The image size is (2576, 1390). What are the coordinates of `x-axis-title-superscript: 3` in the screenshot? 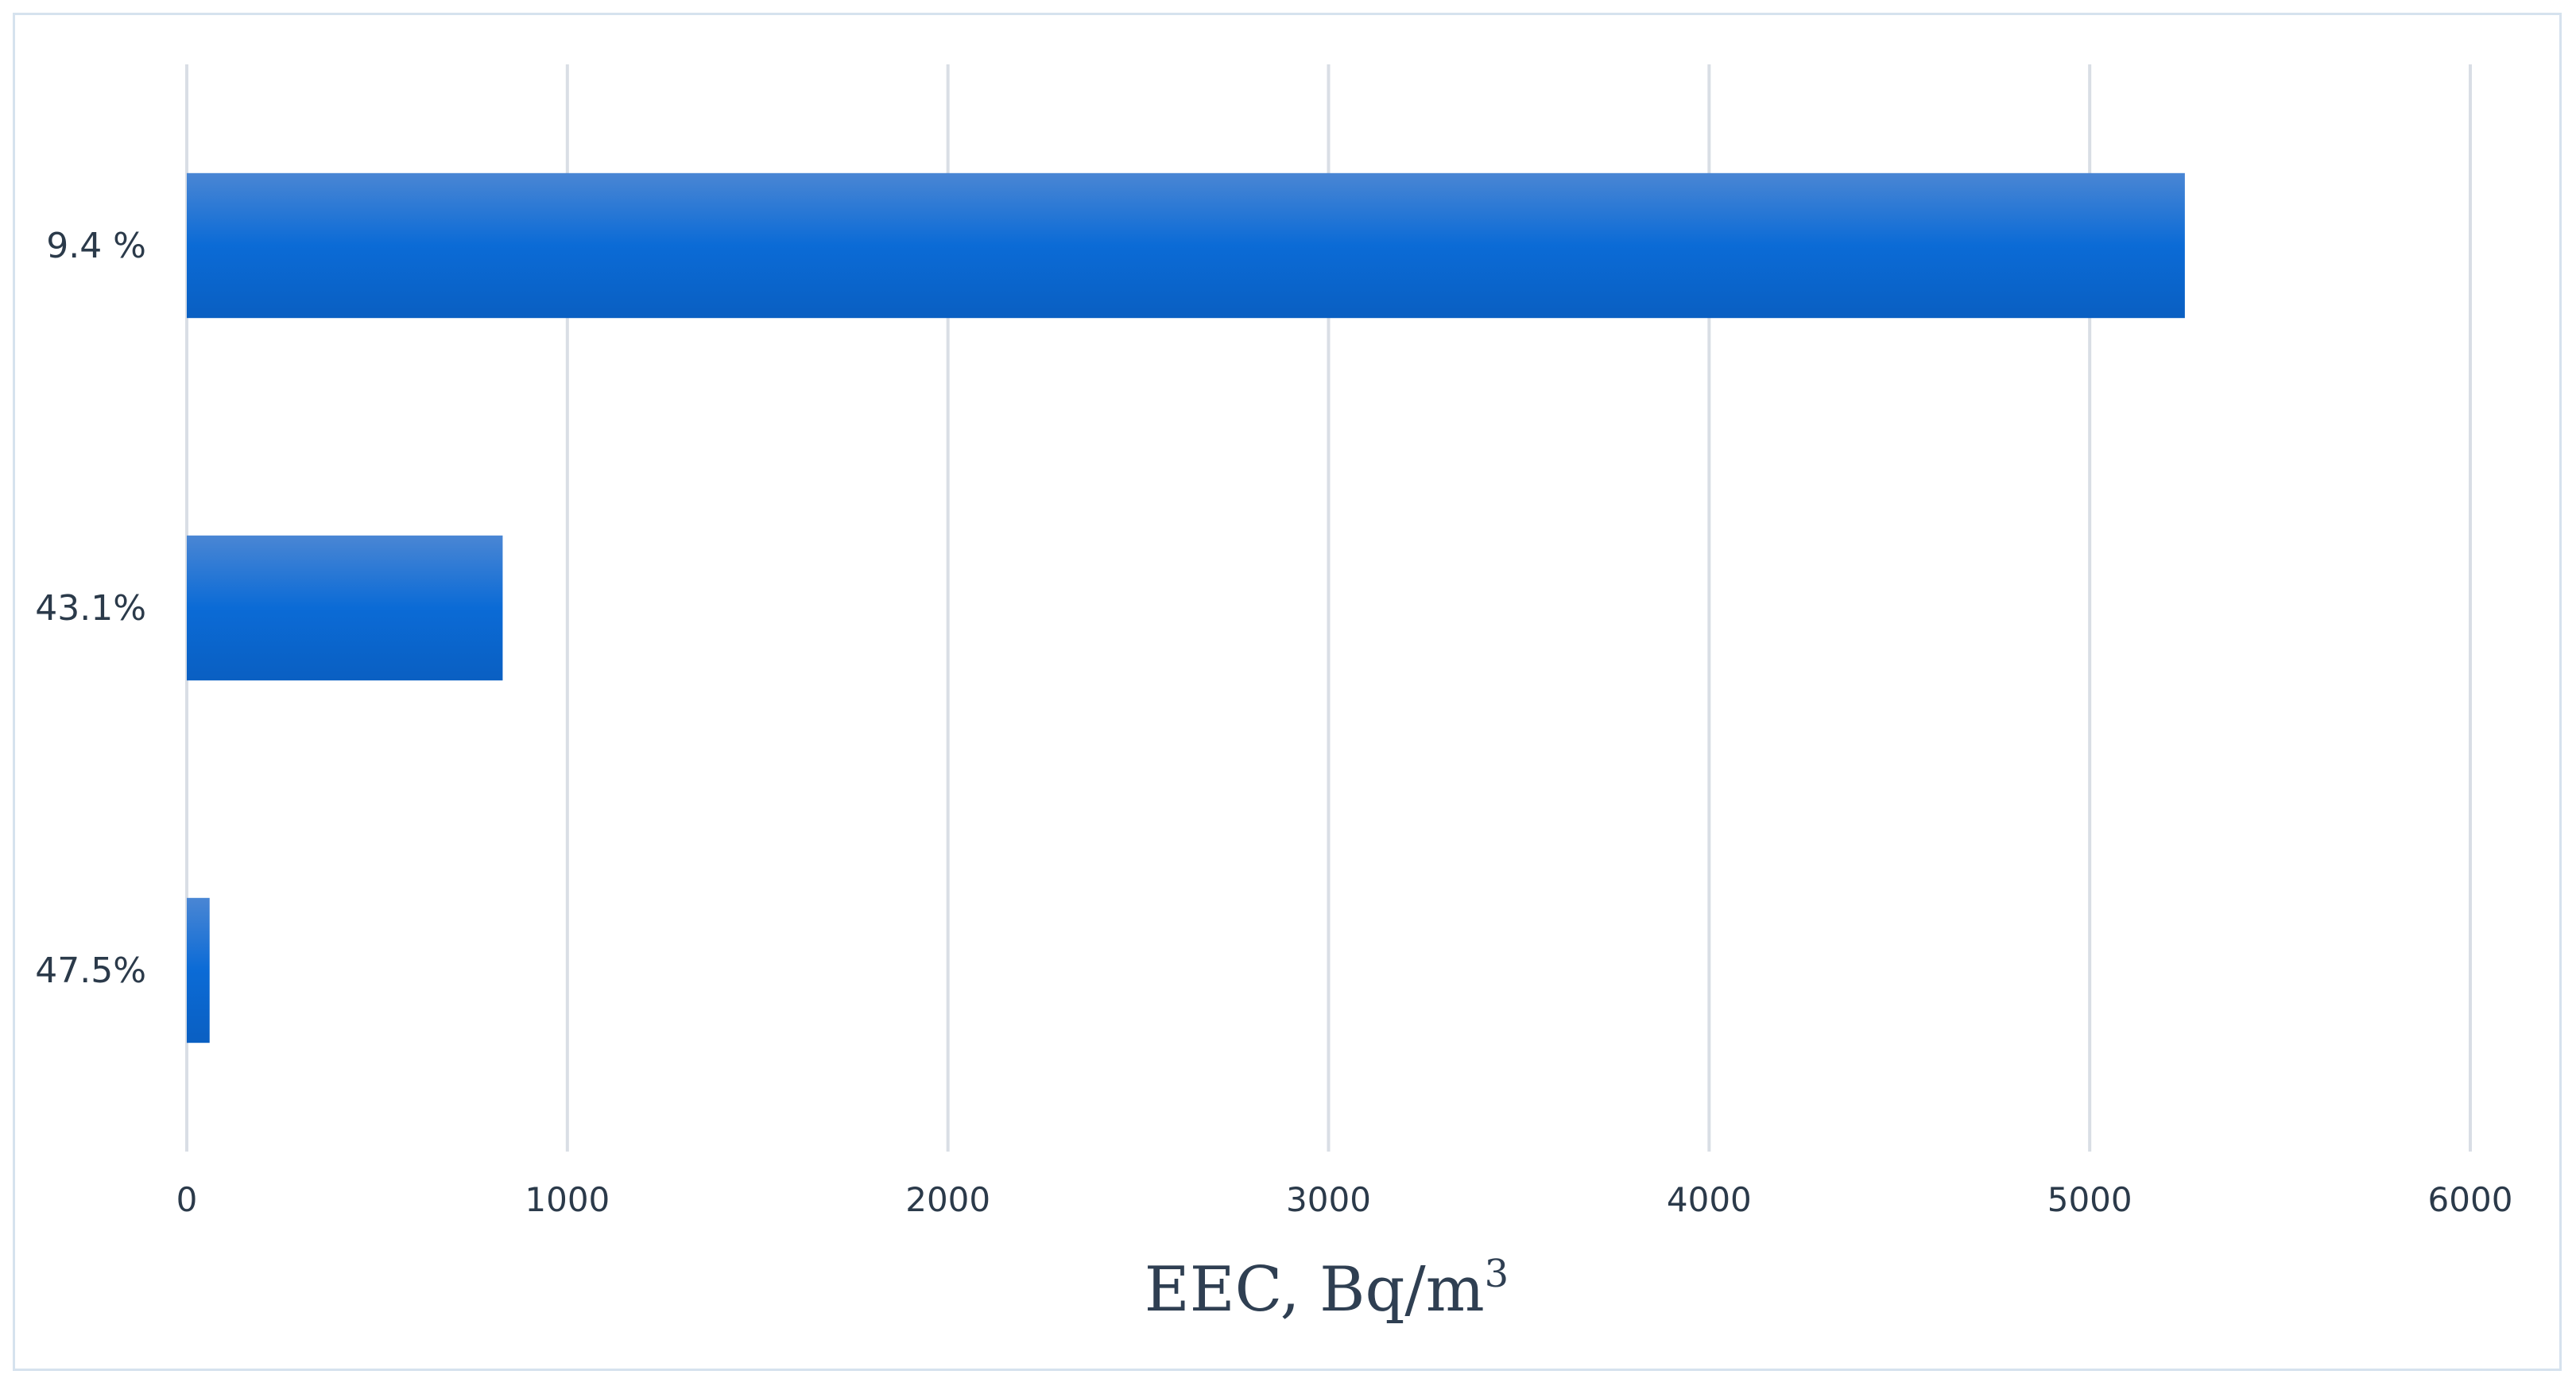 It's located at (1497, 1274).